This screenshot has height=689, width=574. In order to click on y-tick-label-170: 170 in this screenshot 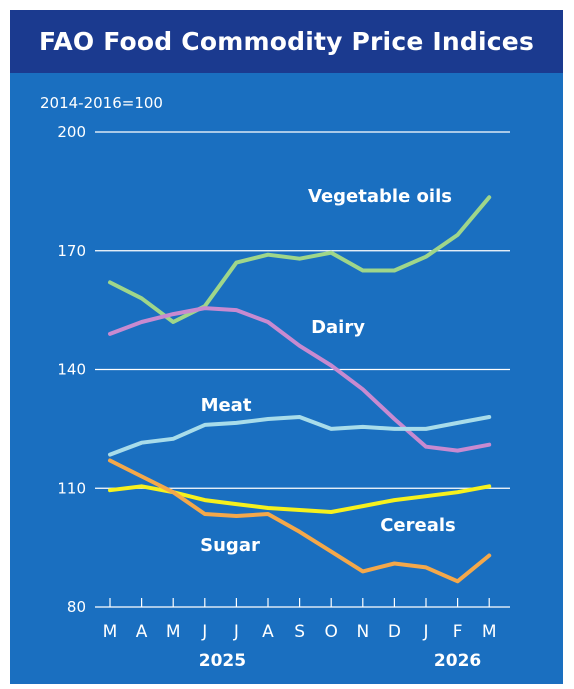, I will do `click(71, 251)`.